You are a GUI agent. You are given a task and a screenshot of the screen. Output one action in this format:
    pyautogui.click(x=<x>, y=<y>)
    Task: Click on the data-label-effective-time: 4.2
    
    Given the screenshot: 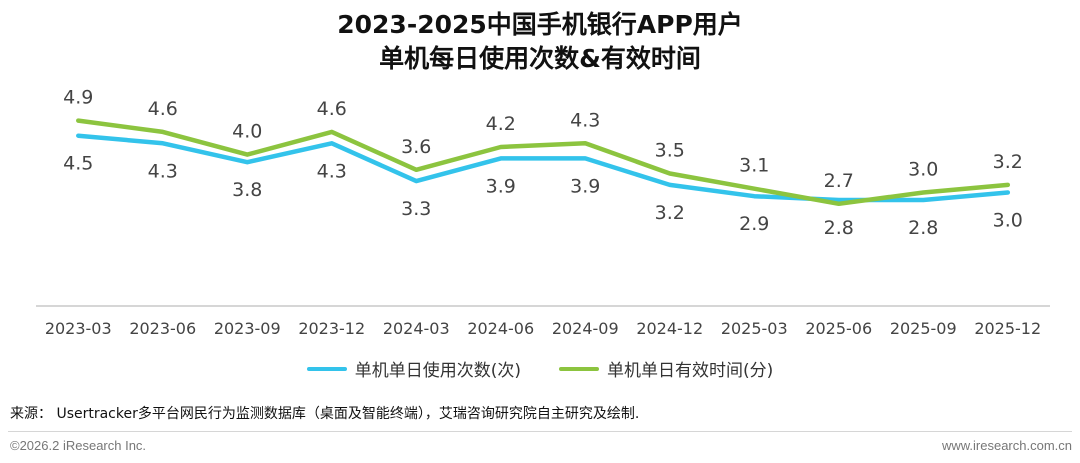 What is the action you would take?
    pyautogui.click(x=501, y=124)
    